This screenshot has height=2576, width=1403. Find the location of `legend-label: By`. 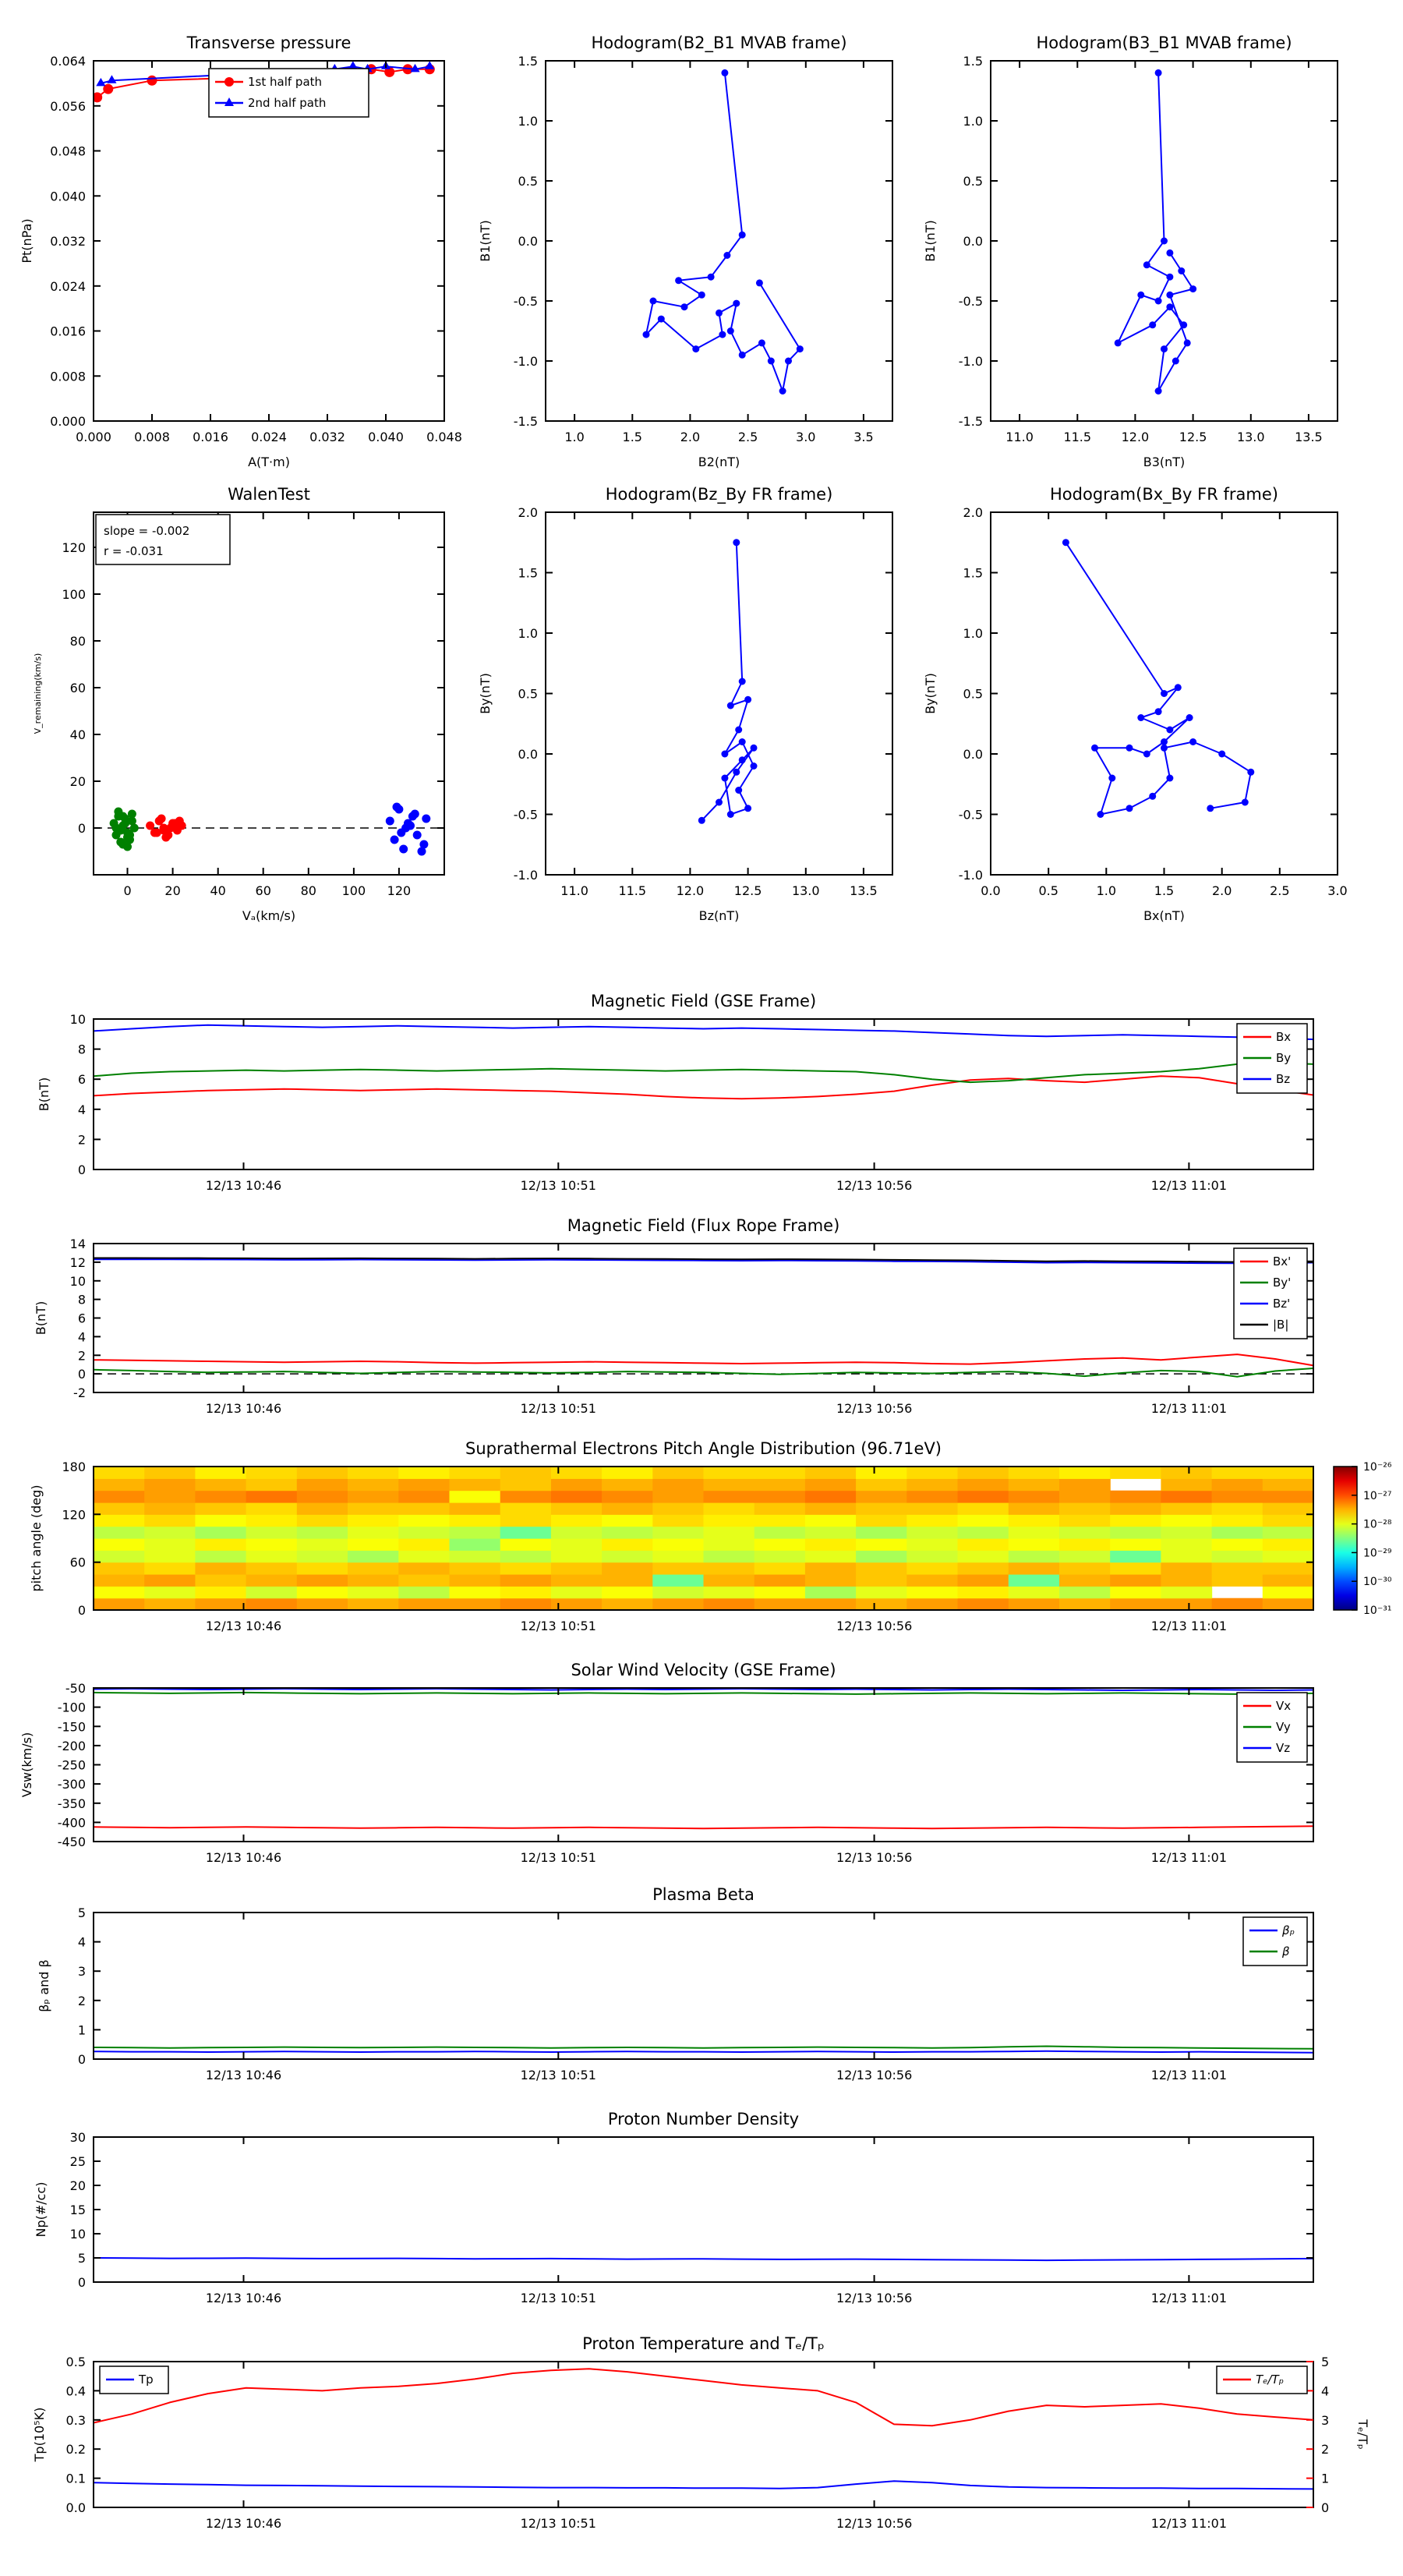

legend-label: By is located at coordinates (1283, 1058).